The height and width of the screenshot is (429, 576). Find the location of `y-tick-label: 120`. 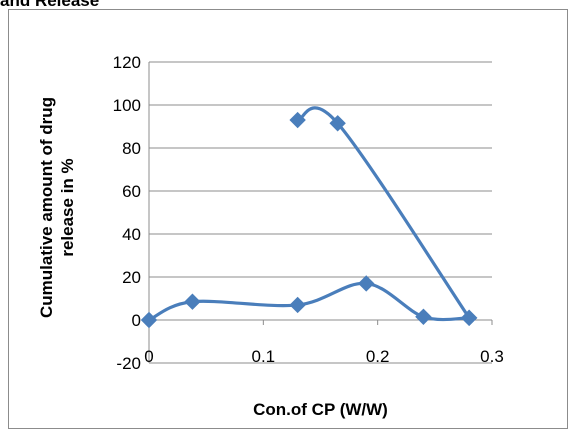

y-tick-label: 120 is located at coordinates (127, 62).